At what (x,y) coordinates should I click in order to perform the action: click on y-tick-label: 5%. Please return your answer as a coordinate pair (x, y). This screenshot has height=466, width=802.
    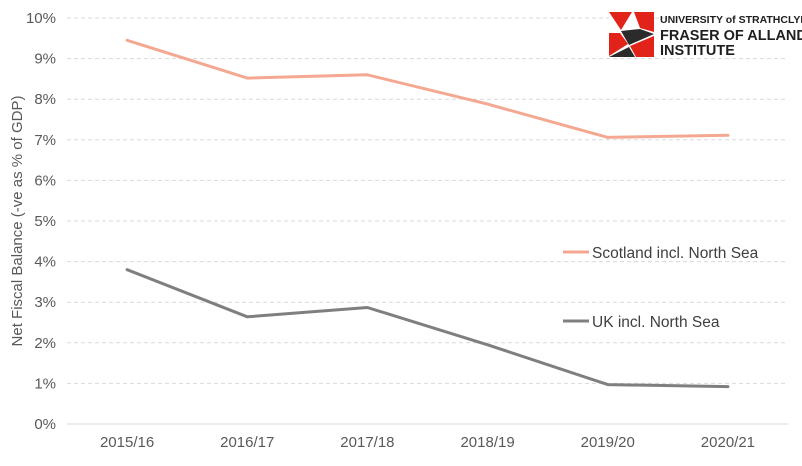
    Looking at the image, I should click on (45, 221).